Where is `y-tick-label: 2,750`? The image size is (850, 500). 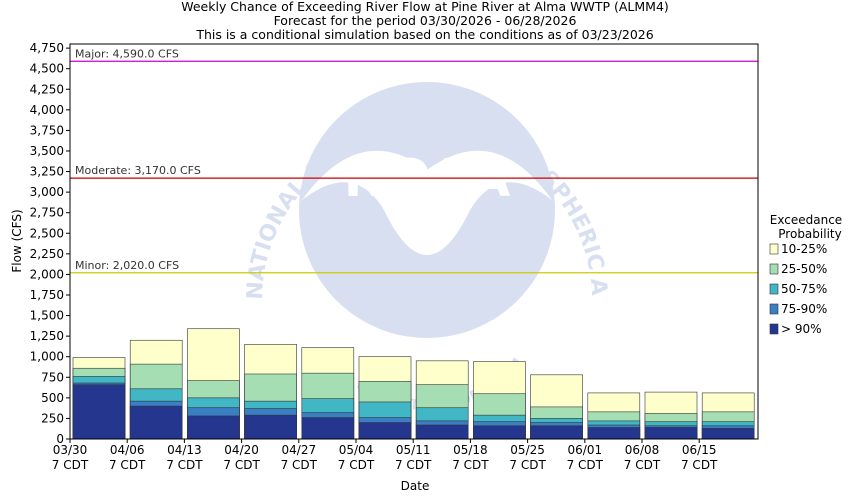 y-tick-label: 2,750 is located at coordinates (47, 213).